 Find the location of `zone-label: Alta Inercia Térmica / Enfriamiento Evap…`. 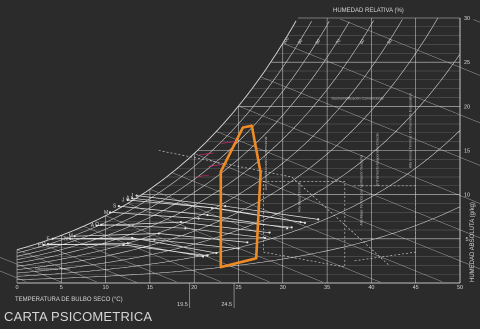

zone-label: Alta Inercia Térmica / Enfriamiento Evap… is located at coordinates (410, 130).